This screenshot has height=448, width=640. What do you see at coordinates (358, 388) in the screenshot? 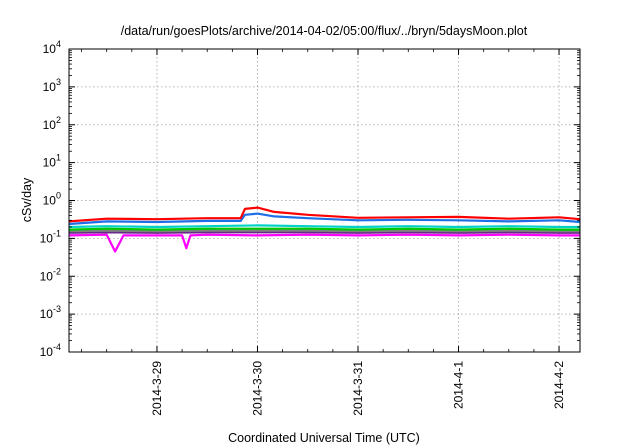
I see `x-tick-label: 2014-3-31` at bounding box center [358, 388].